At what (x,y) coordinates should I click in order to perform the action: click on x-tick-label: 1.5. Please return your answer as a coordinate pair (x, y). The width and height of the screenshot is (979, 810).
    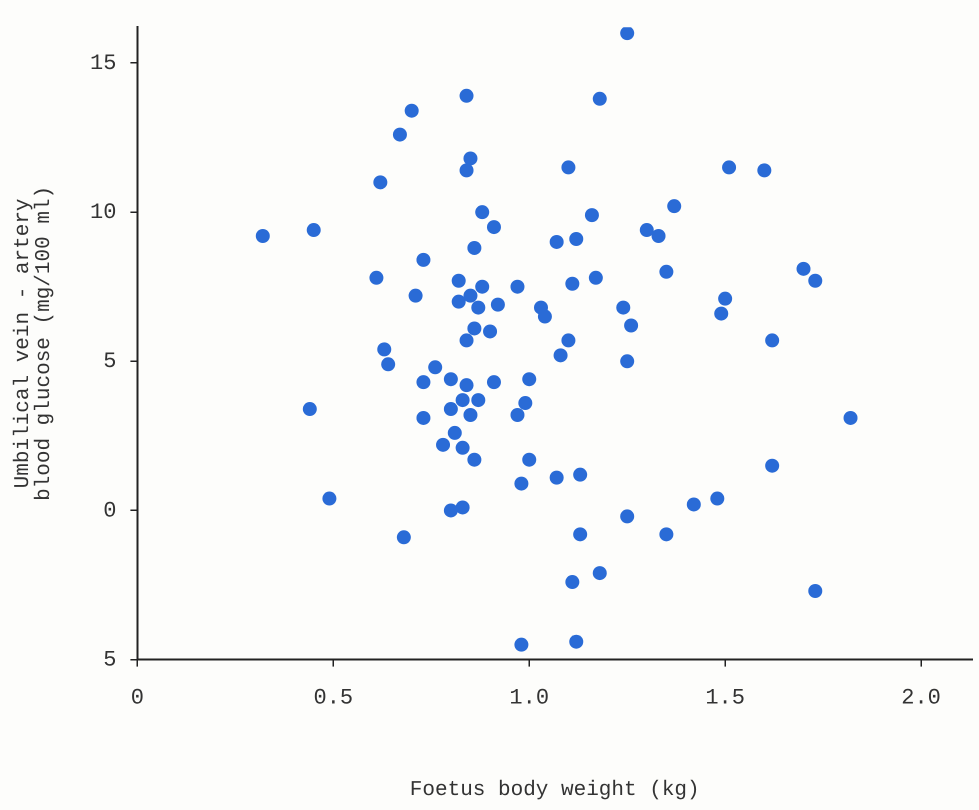
    Looking at the image, I should click on (725, 698).